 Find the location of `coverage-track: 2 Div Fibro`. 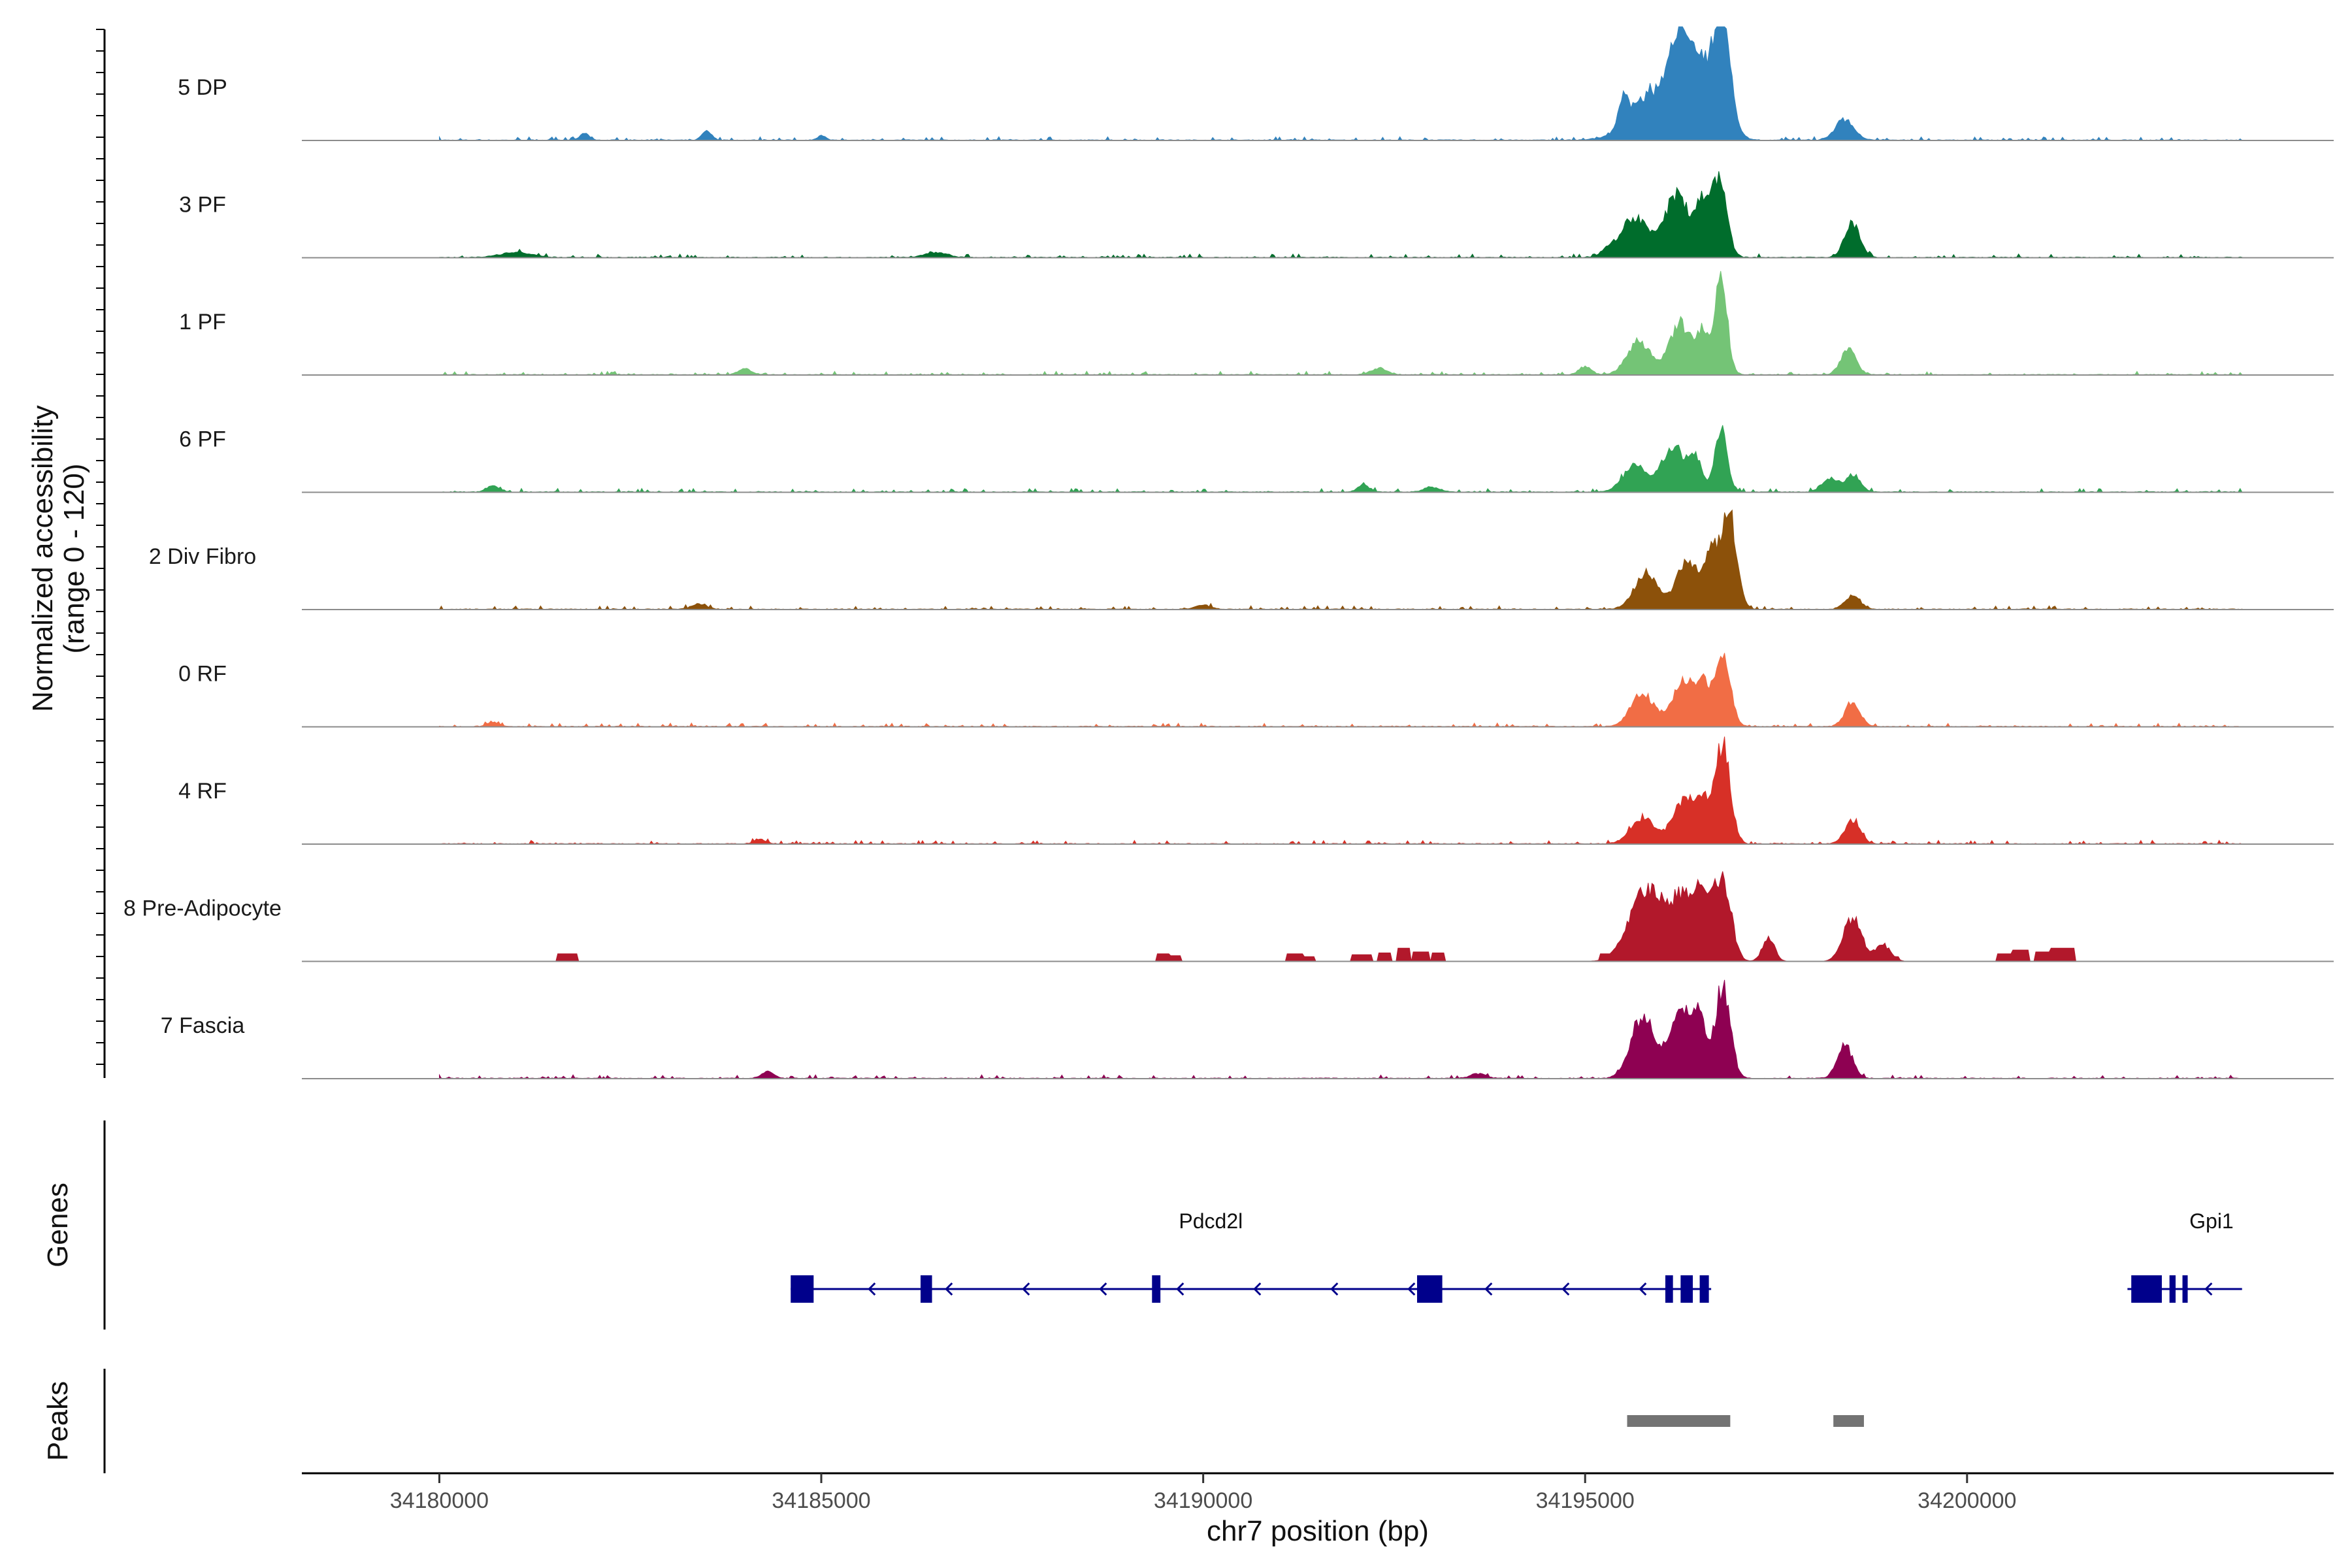

coverage-track: 2 Div Fibro is located at coordinates (1241, 559).